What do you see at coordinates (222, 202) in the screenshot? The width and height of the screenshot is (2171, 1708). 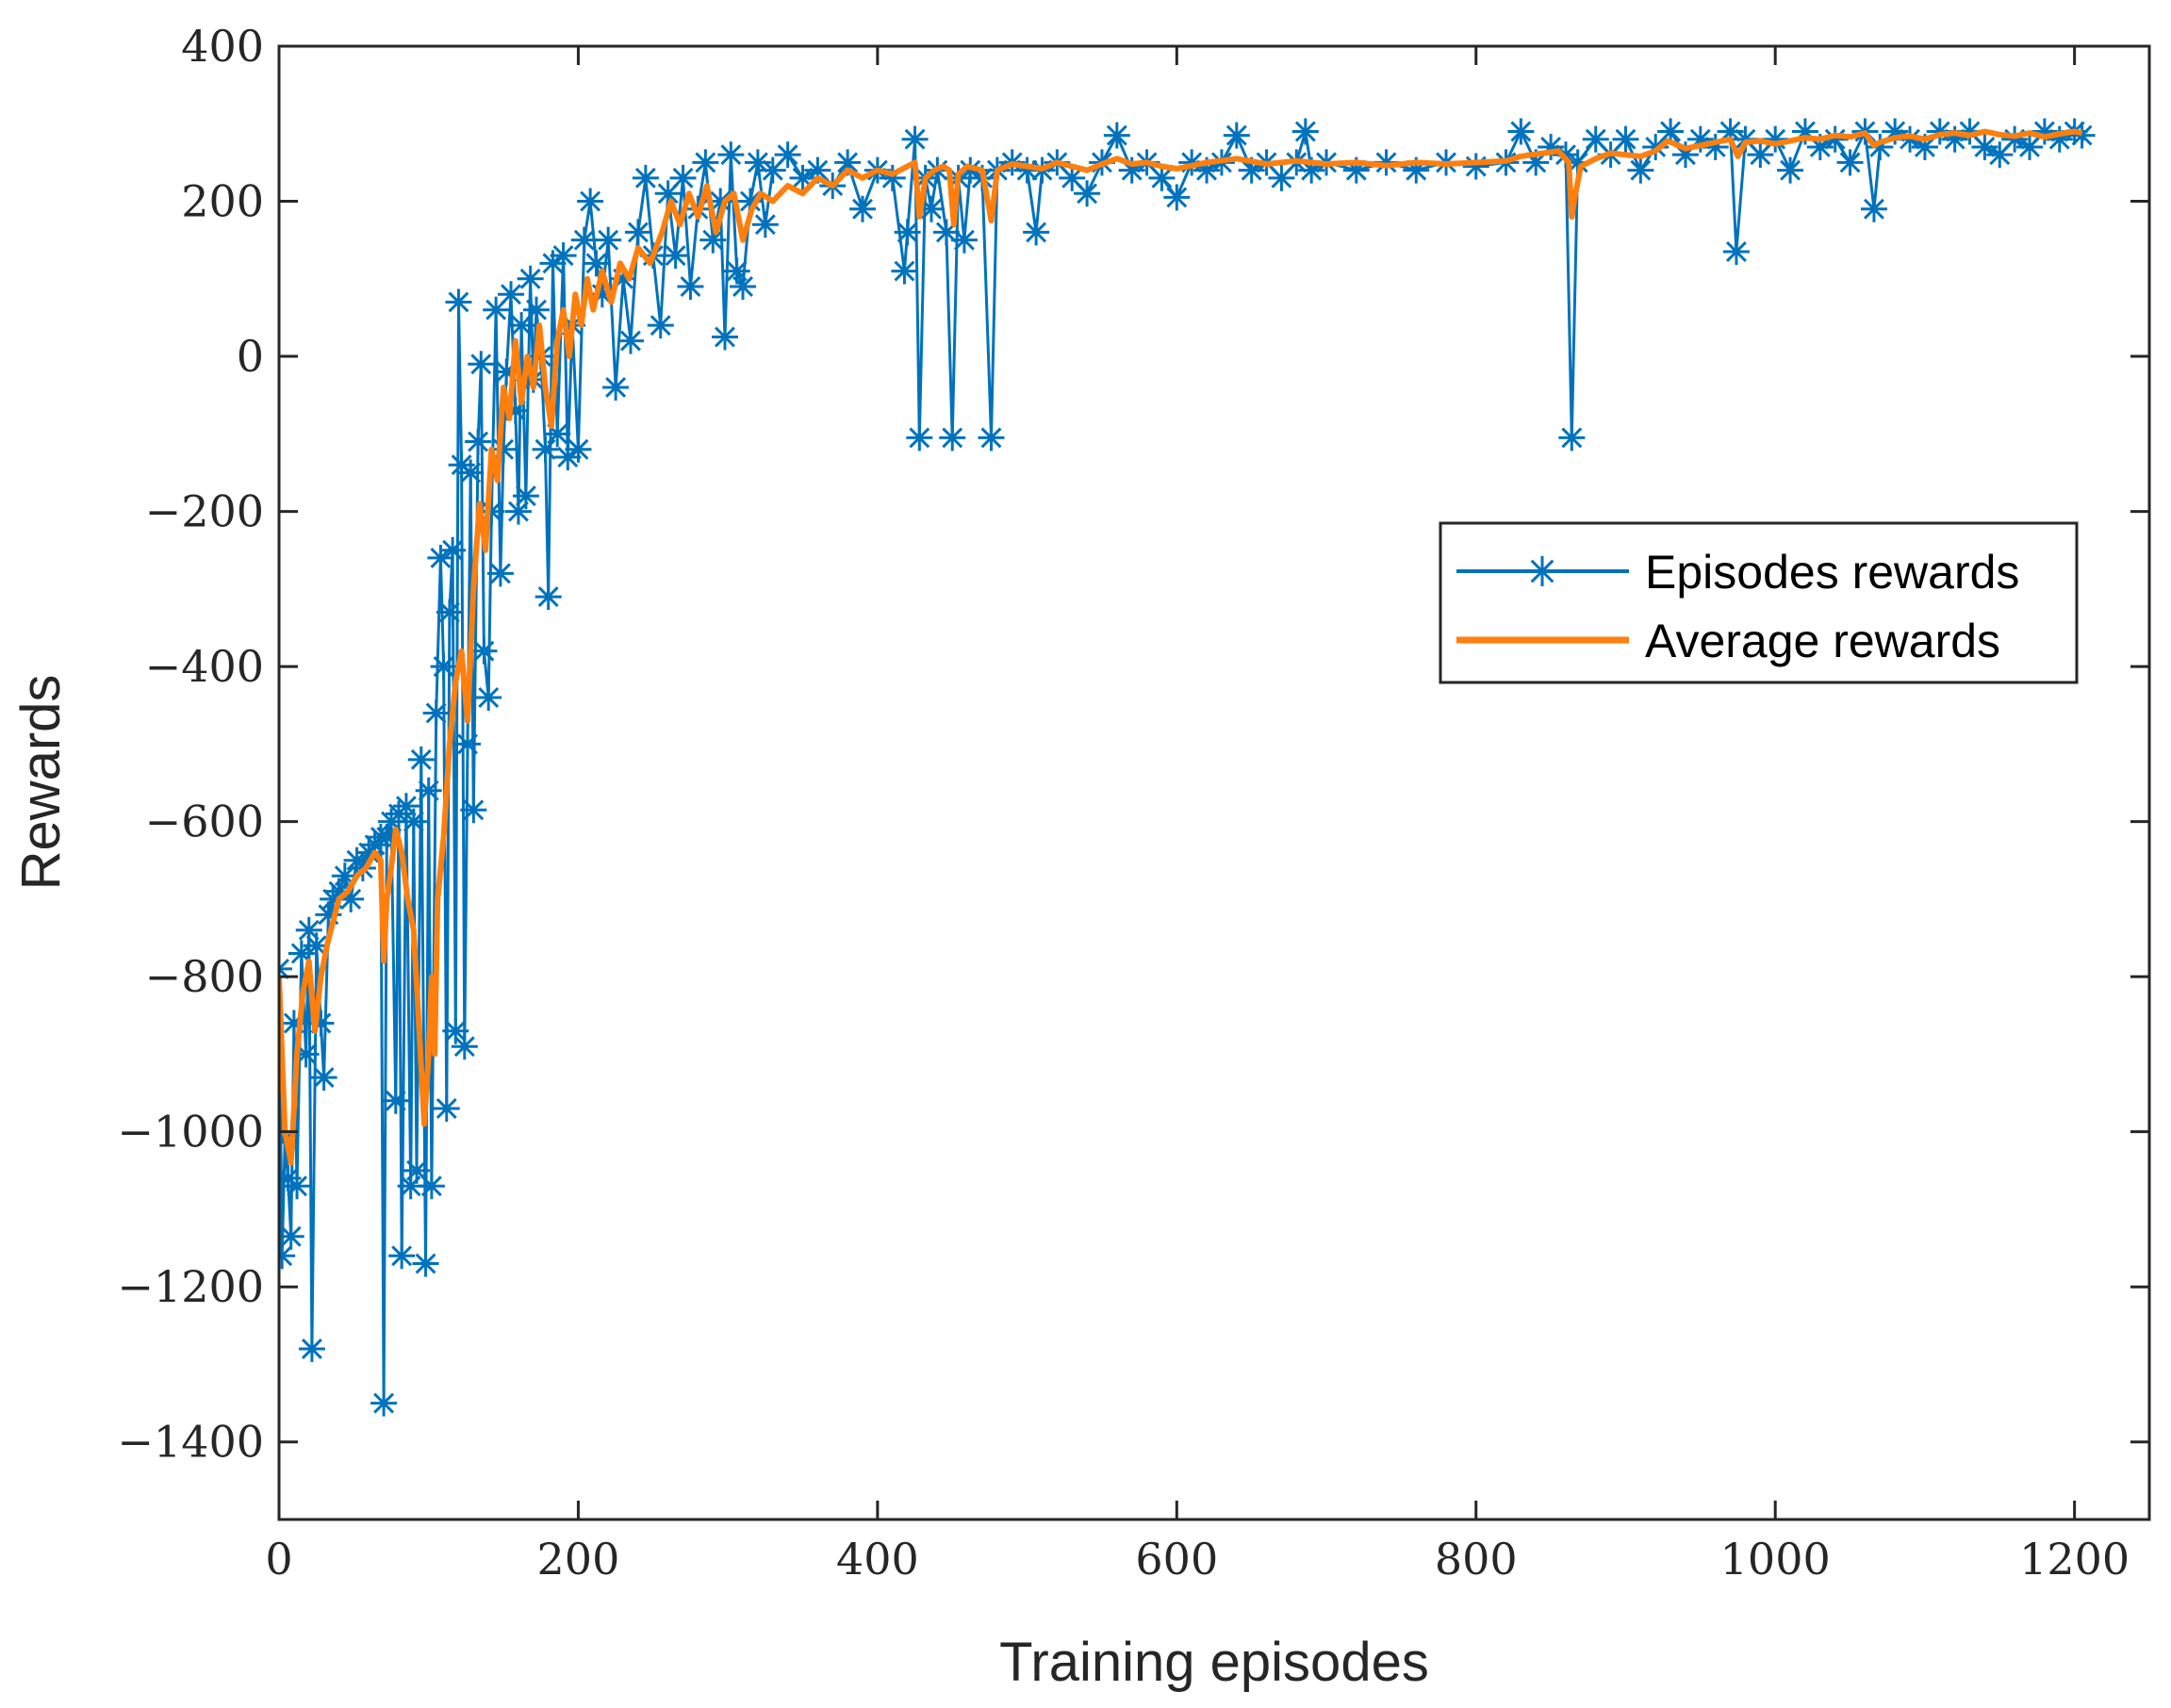 I see `y-tick-label: 200` at bounding box center [222, 202].